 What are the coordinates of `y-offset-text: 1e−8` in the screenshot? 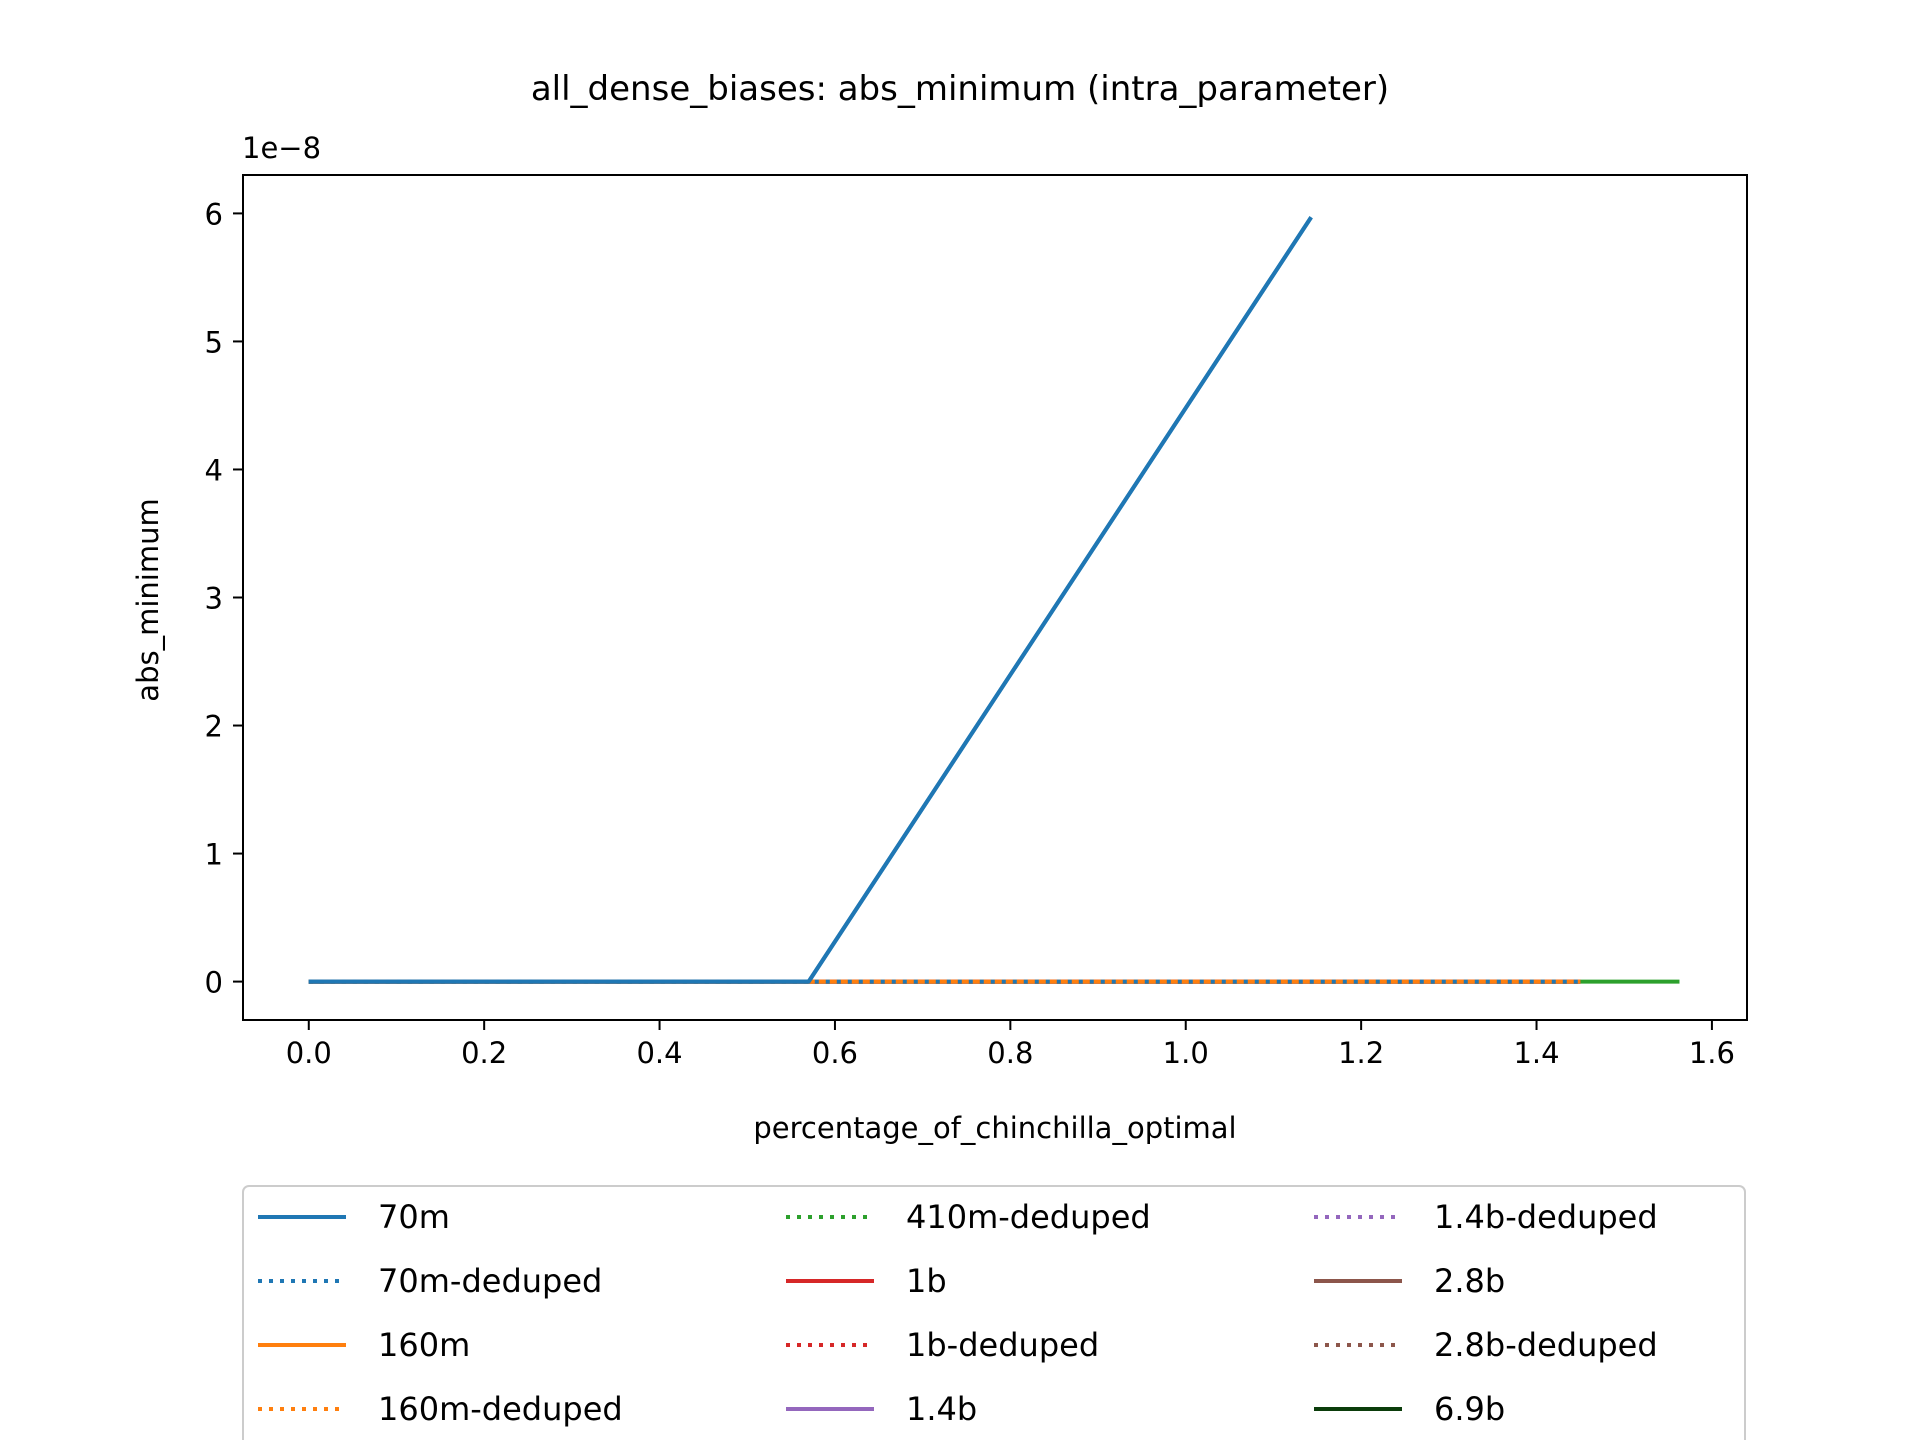 It's located at (281, 148).